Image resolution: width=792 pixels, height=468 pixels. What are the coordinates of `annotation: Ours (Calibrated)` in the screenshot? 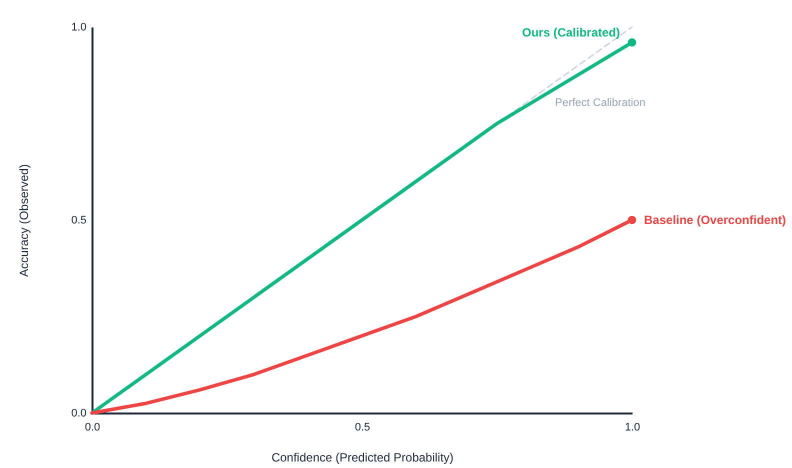 It's located at (571, 32).